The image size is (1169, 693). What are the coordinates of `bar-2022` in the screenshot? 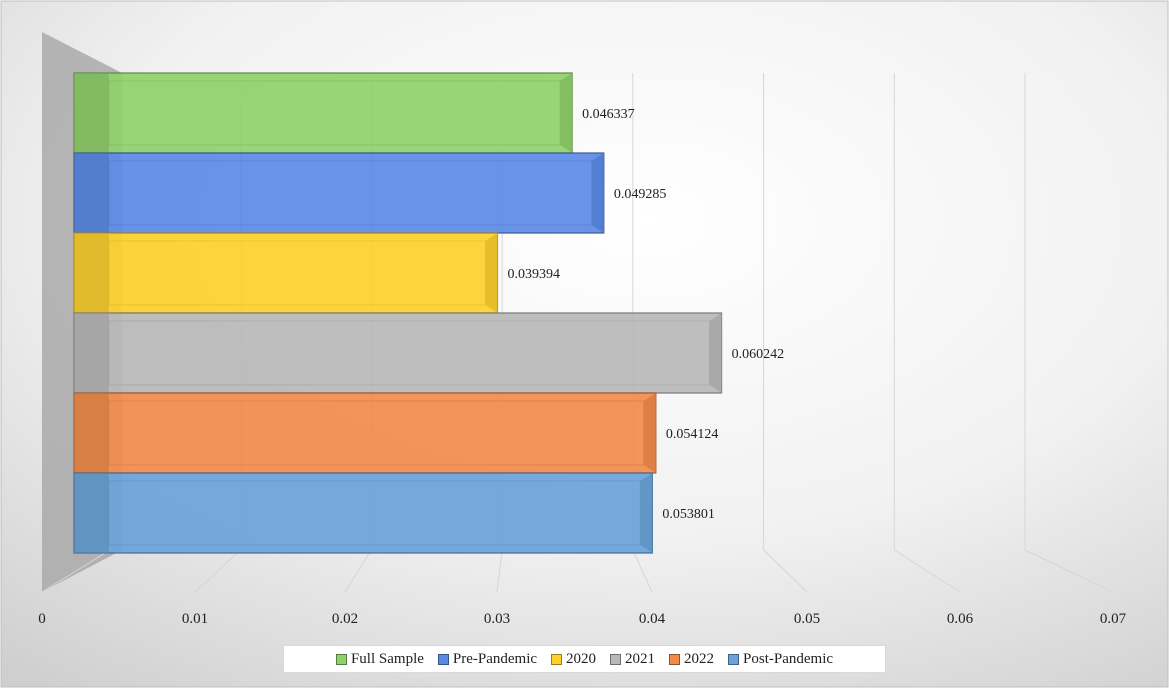 It's located at (365, 433).